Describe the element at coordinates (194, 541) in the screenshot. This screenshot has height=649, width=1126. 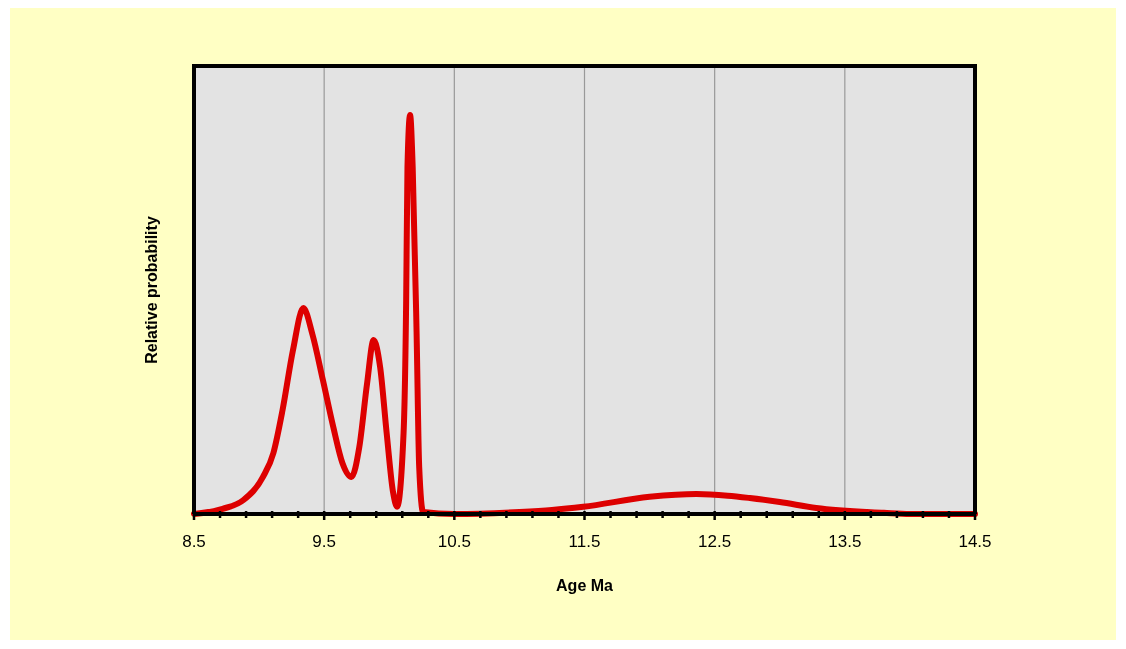
I see `x-tick-label: 8.5` at that location.